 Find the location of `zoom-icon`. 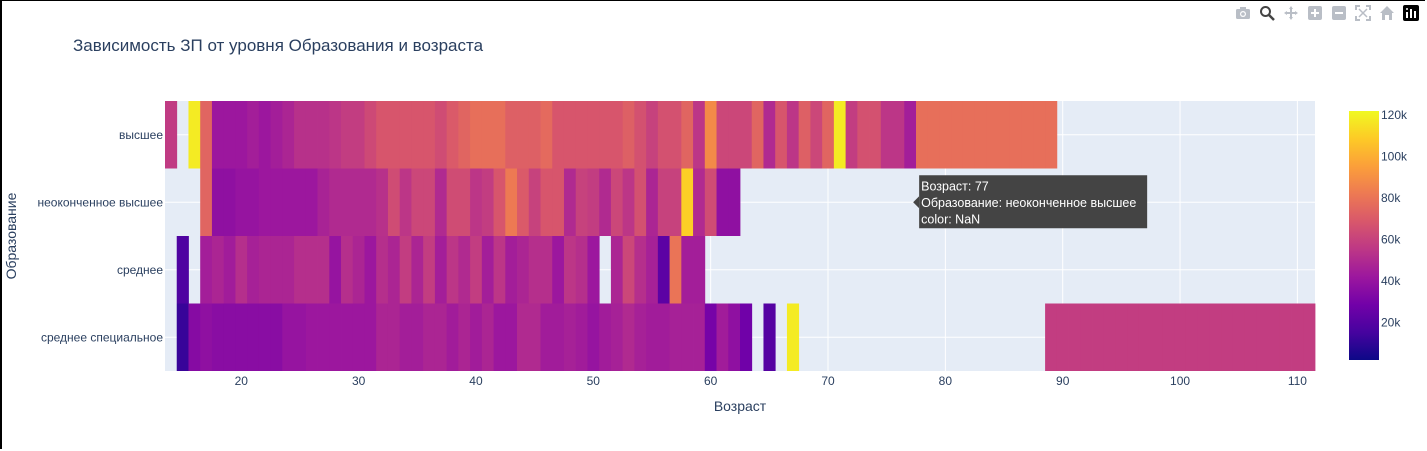

zoom-icon is located at coordinates (1267, 13).